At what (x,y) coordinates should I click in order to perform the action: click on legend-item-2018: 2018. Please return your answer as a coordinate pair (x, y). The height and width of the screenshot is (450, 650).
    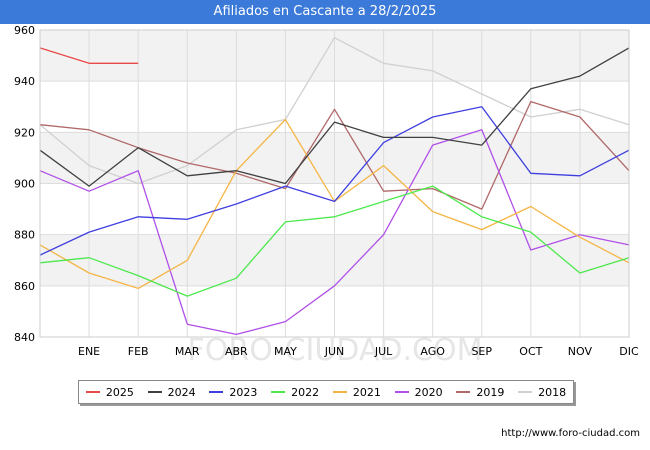
    Looking at the image, I should click on (542, 392).